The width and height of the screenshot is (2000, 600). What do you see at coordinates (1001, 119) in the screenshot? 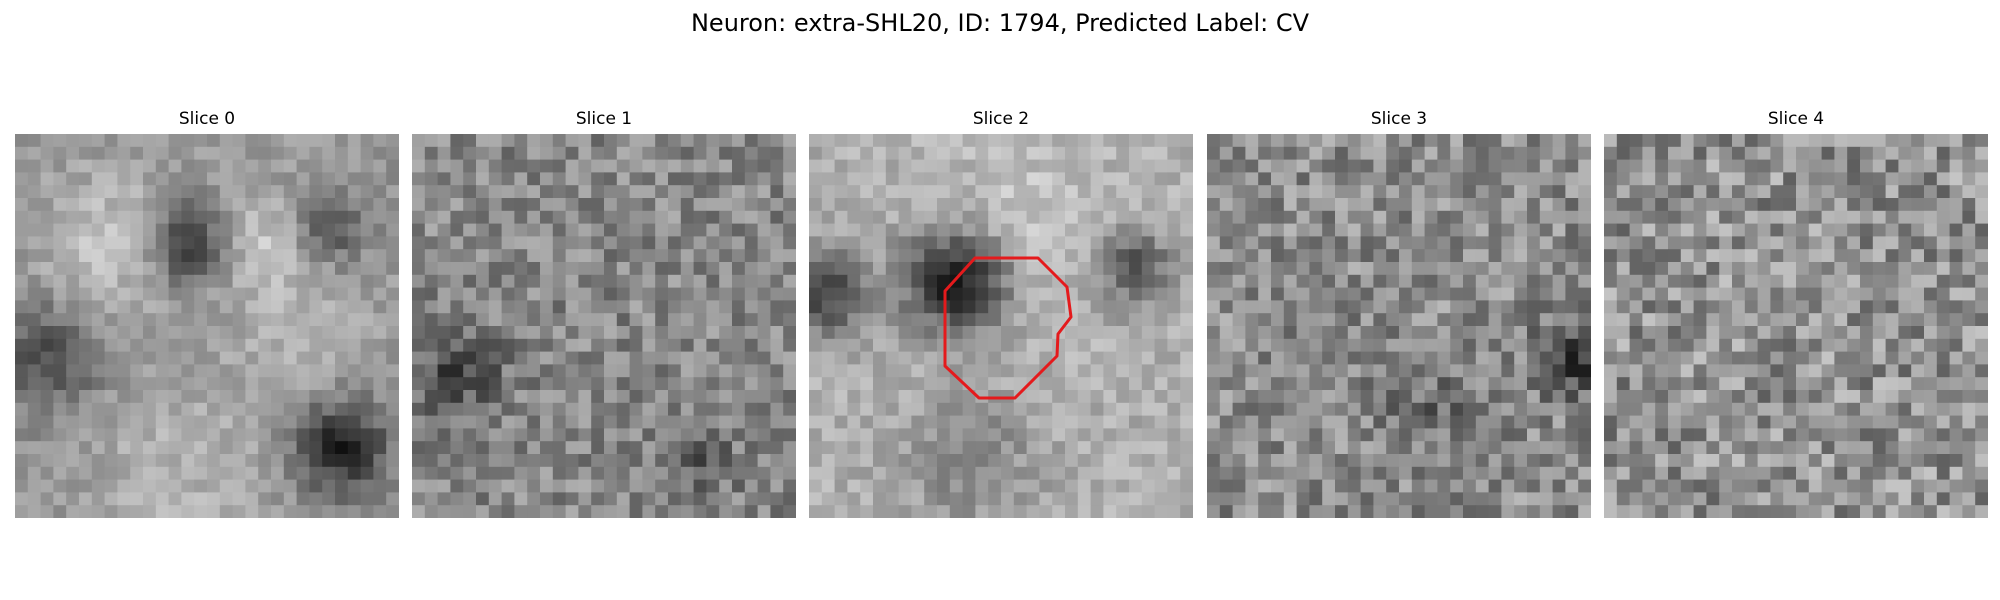
I see `slice-title-2: Slice 2` at bounding box center [1001, 119].